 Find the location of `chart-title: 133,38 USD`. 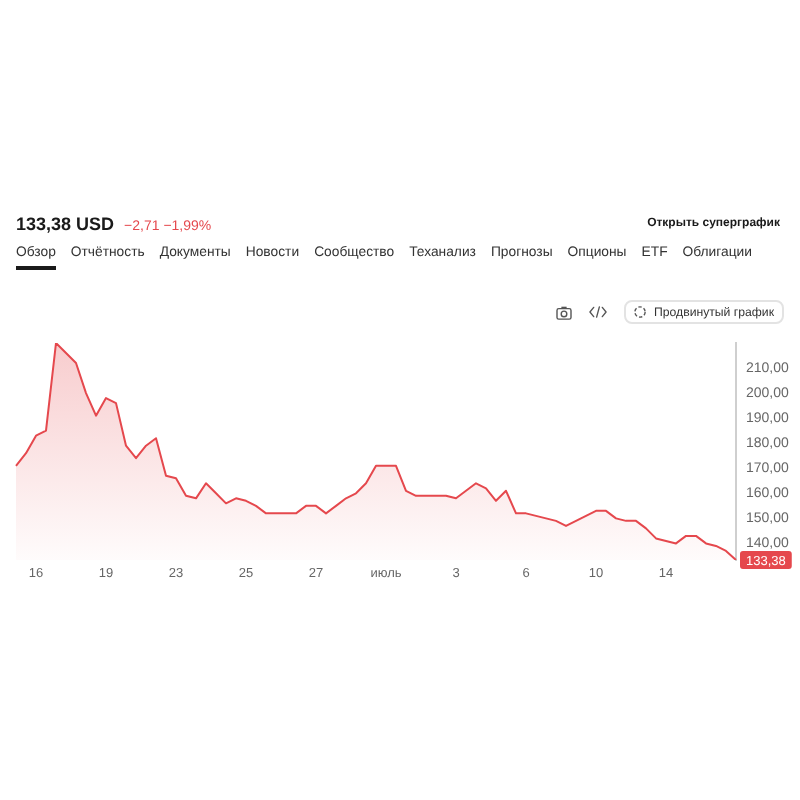

chart-title: 133,38 USD is located at coordinates (65, 224).